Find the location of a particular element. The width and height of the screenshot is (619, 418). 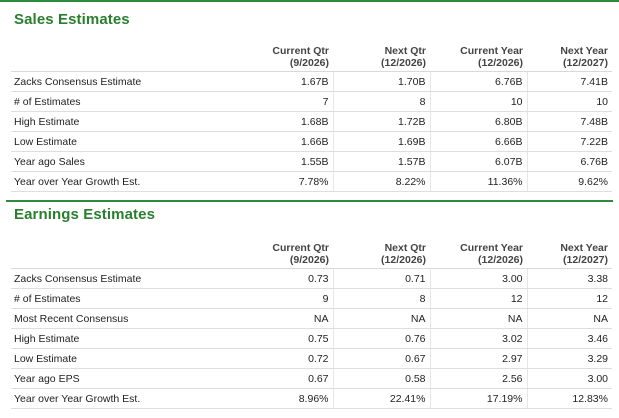

sales-col-current-year: Current Year (12/2026) is located at coordinates (478, 55).